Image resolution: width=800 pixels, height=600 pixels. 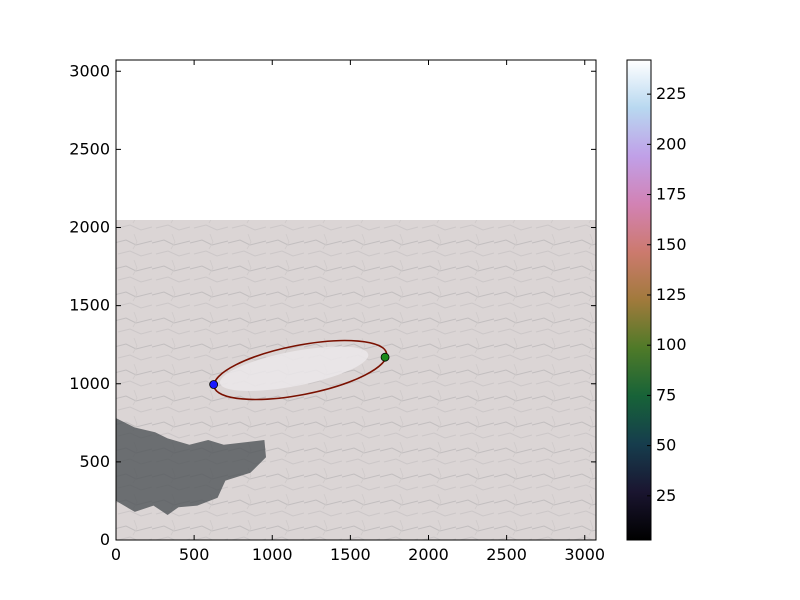 I want to click on markers-layer, so click(x=299, y=370).